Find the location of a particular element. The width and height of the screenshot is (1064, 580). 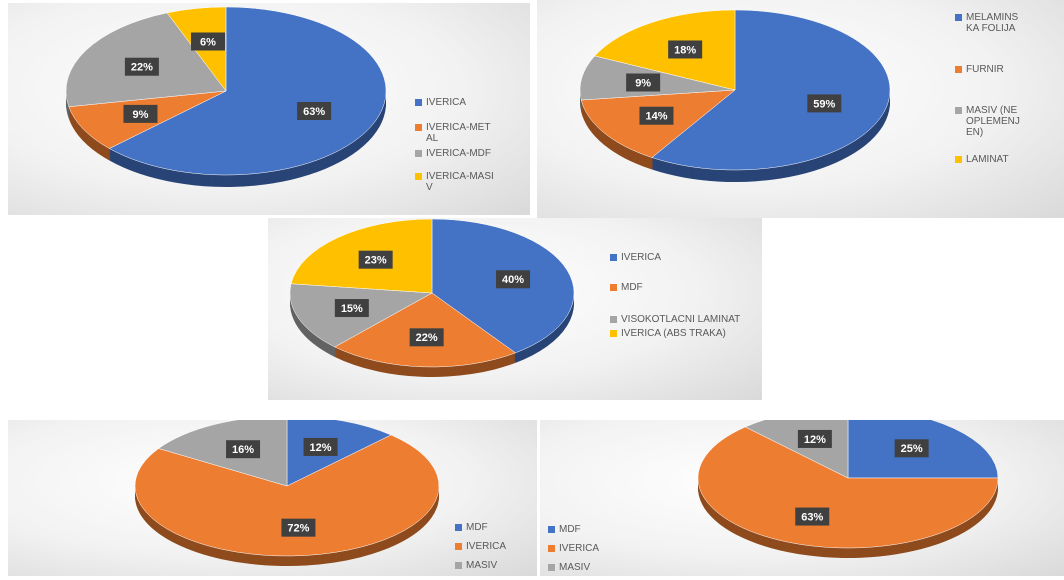

legend-label: VISOKOTLACNI LAMINAT is located at coordinates (681, 319).